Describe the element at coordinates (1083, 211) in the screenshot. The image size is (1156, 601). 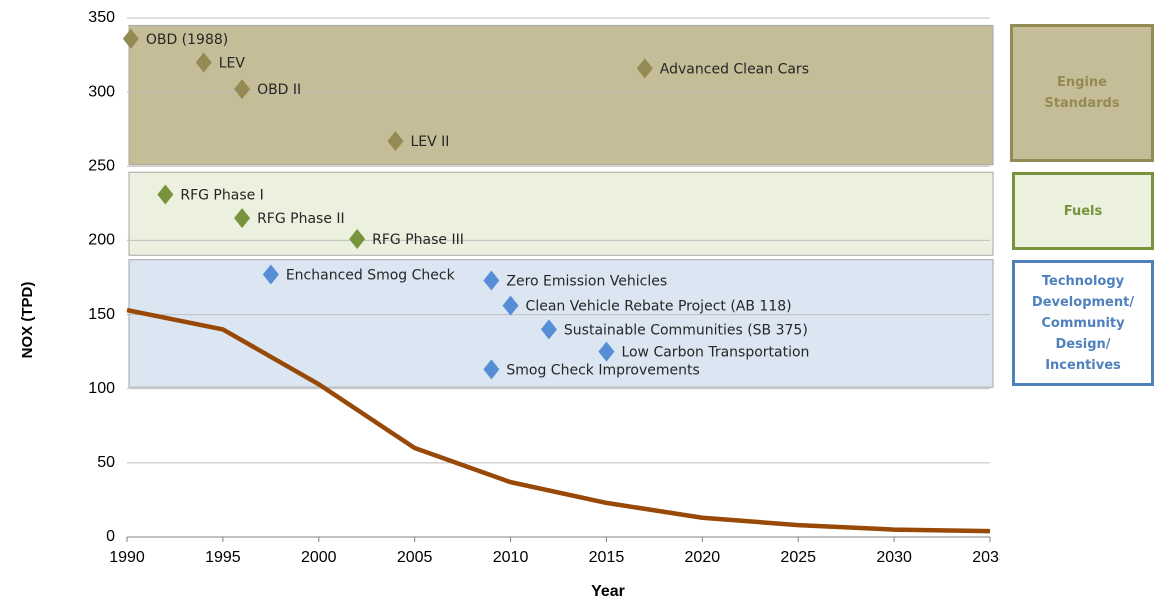
I see `category-box: Fuels` at that location.